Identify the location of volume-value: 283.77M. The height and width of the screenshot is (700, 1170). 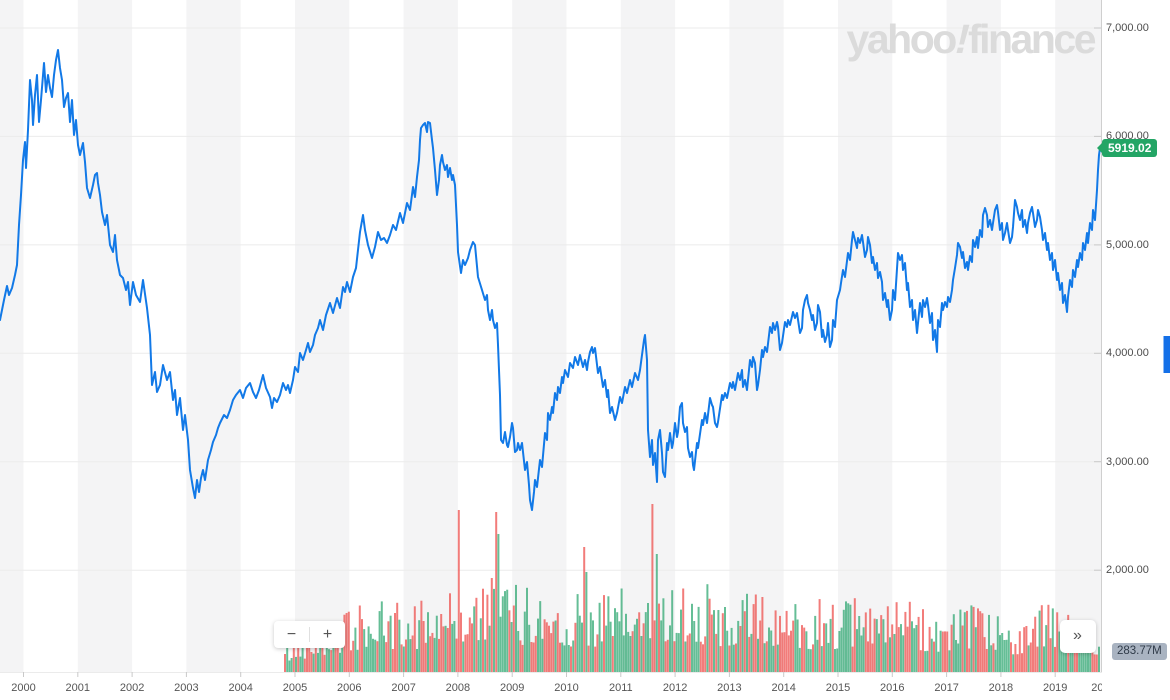
(1139, 651).